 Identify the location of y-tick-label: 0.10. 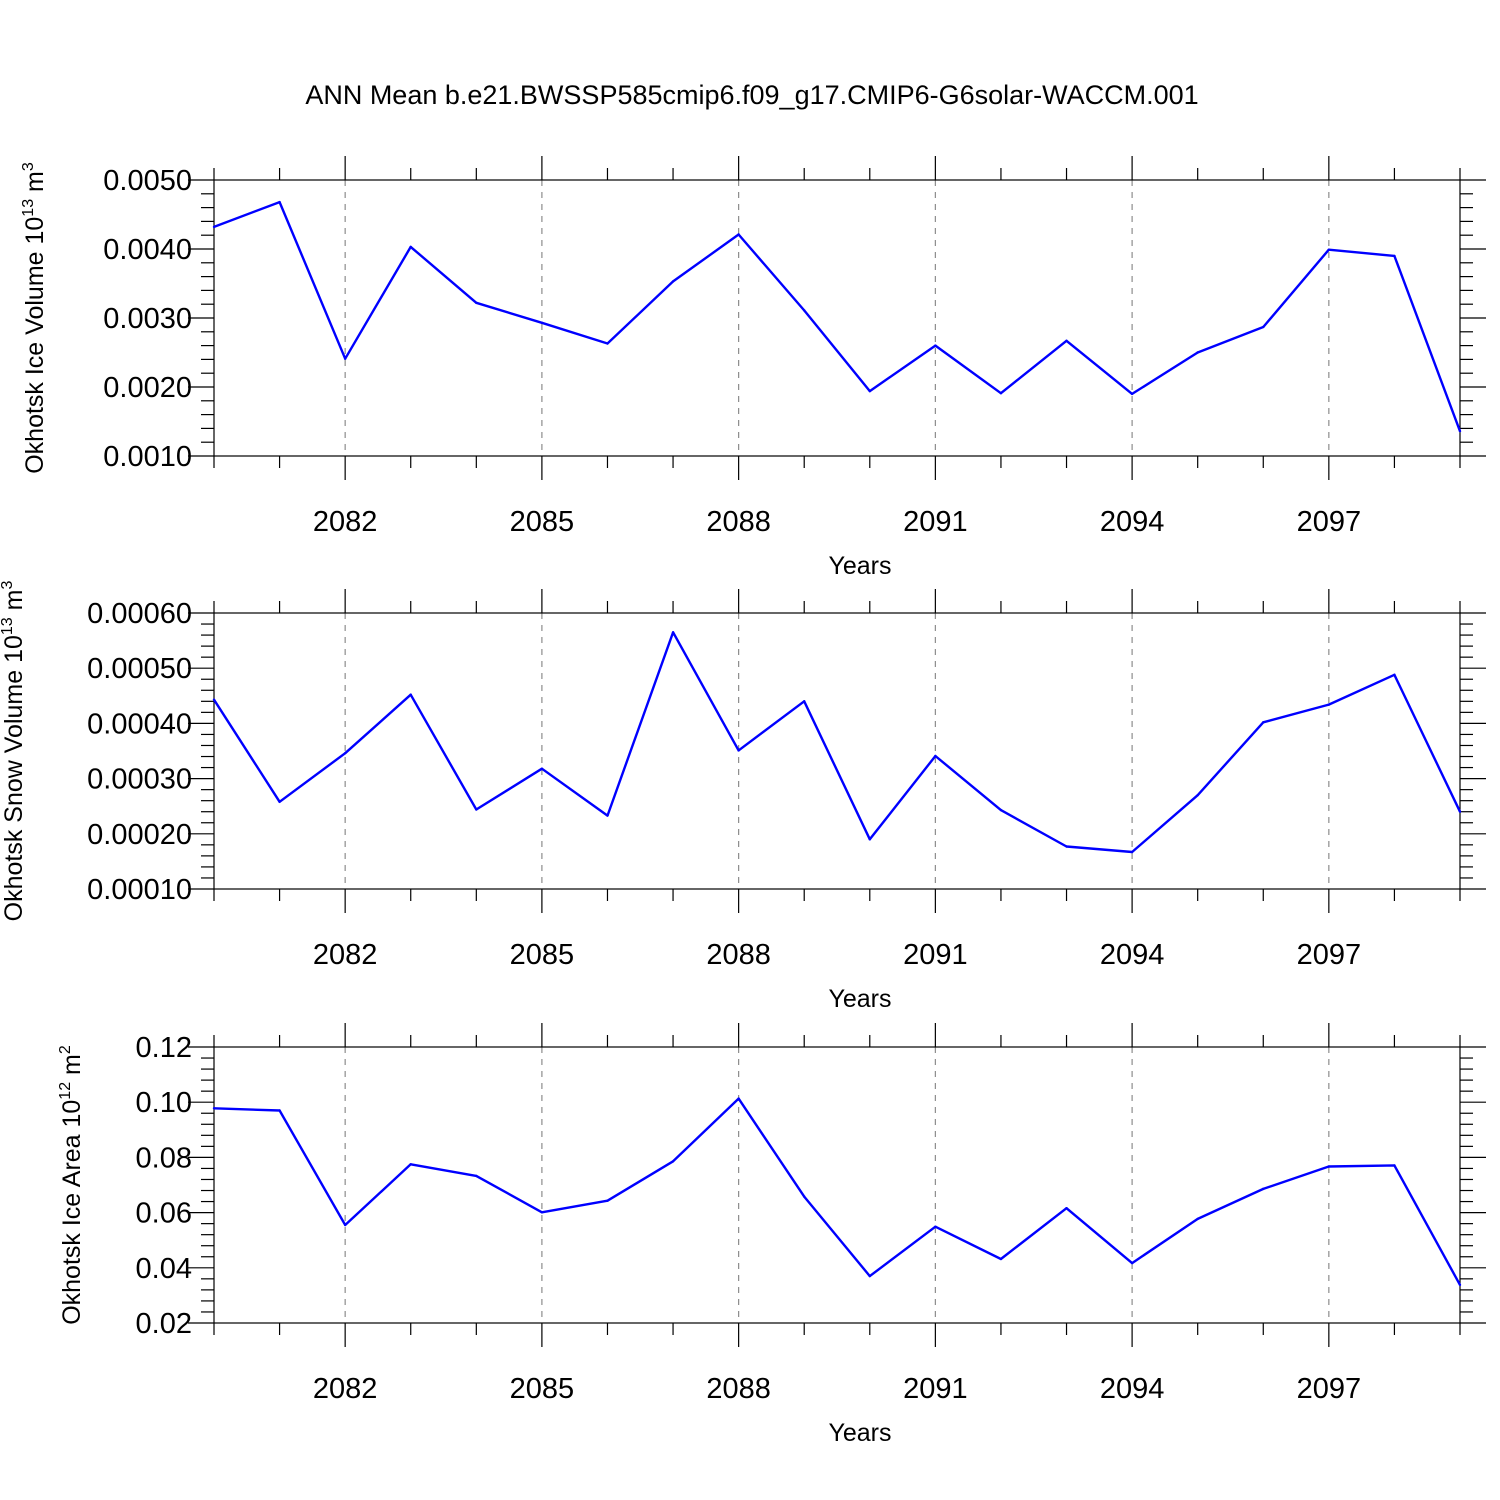
(164, 1103).